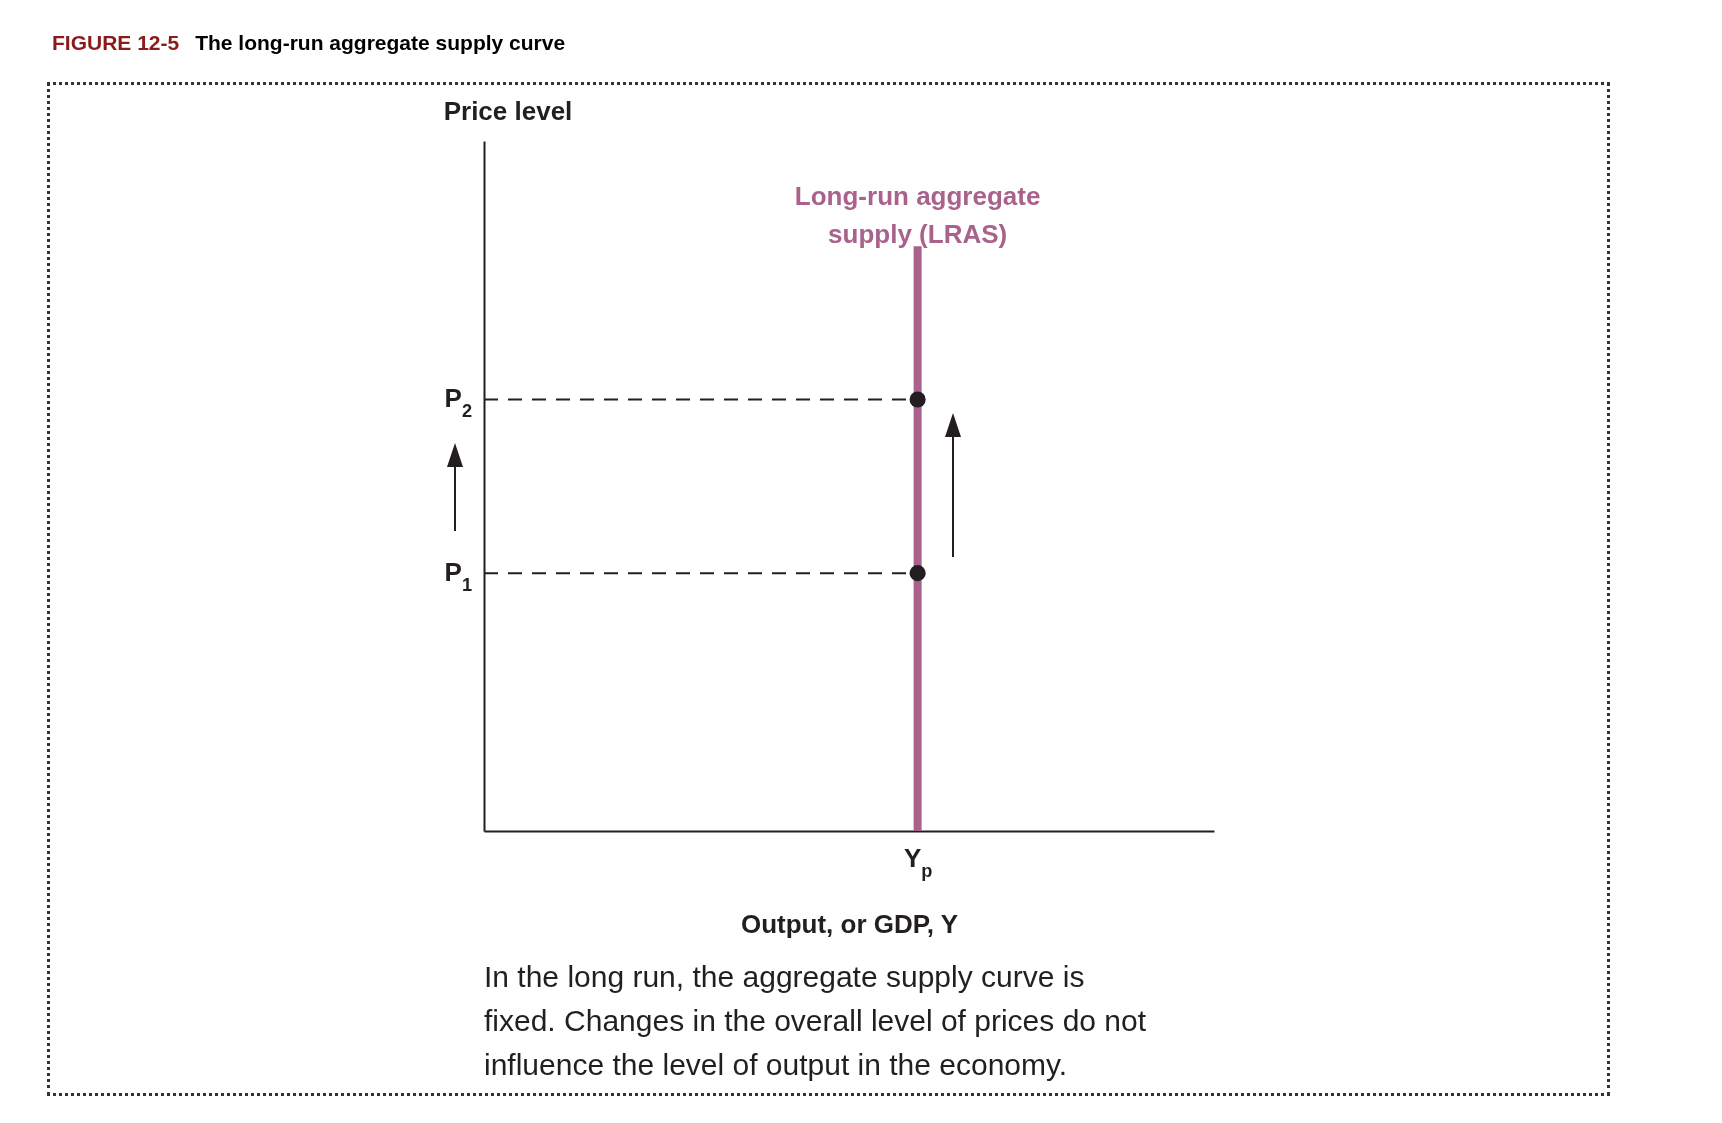  Describe the element at coordinates (816, 1021) in the screenshot. I see `text: In the long run, the aggregate supply curve is fixed. Changes in the overall level of prices do not influence the level of output in the economy.` at that location.